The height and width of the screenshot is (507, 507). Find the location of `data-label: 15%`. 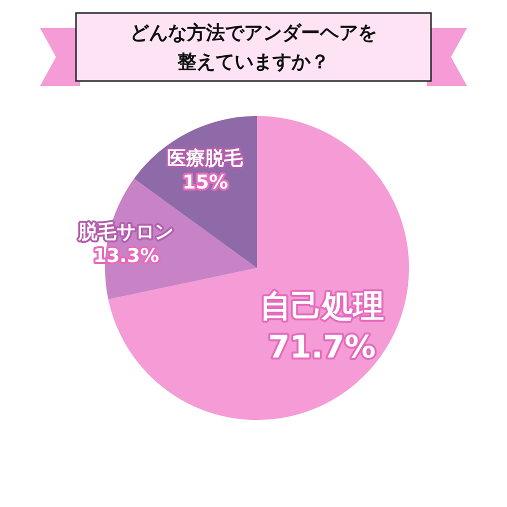

data-label: 15% is located at coordinates (205, 182).